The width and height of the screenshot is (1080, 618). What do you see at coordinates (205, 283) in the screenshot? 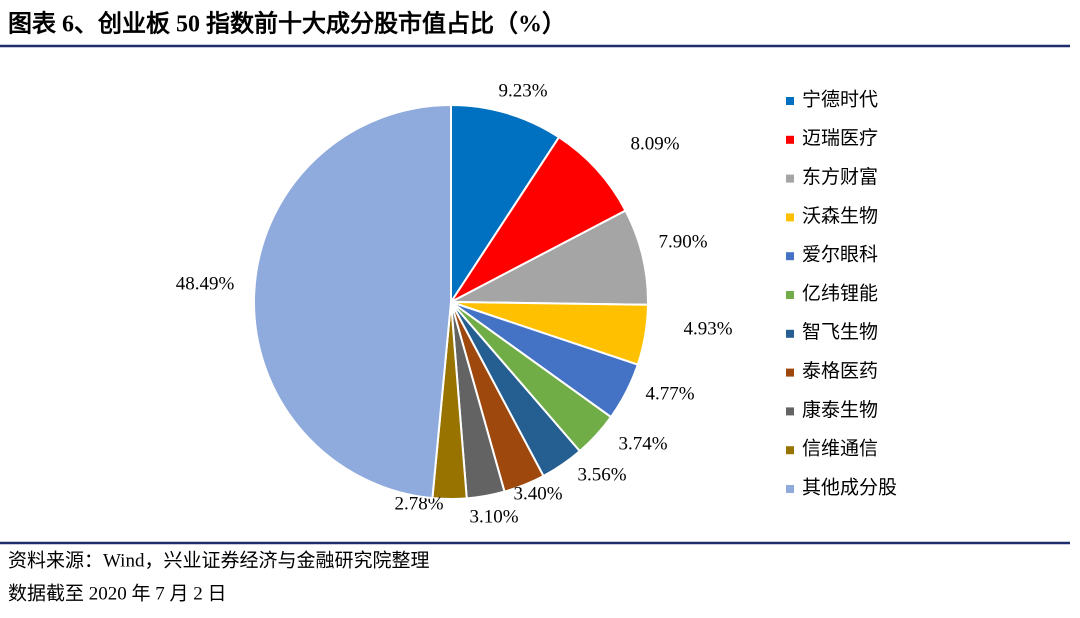
I see `data-label: 48.49%` at bounding box center [205, 283].